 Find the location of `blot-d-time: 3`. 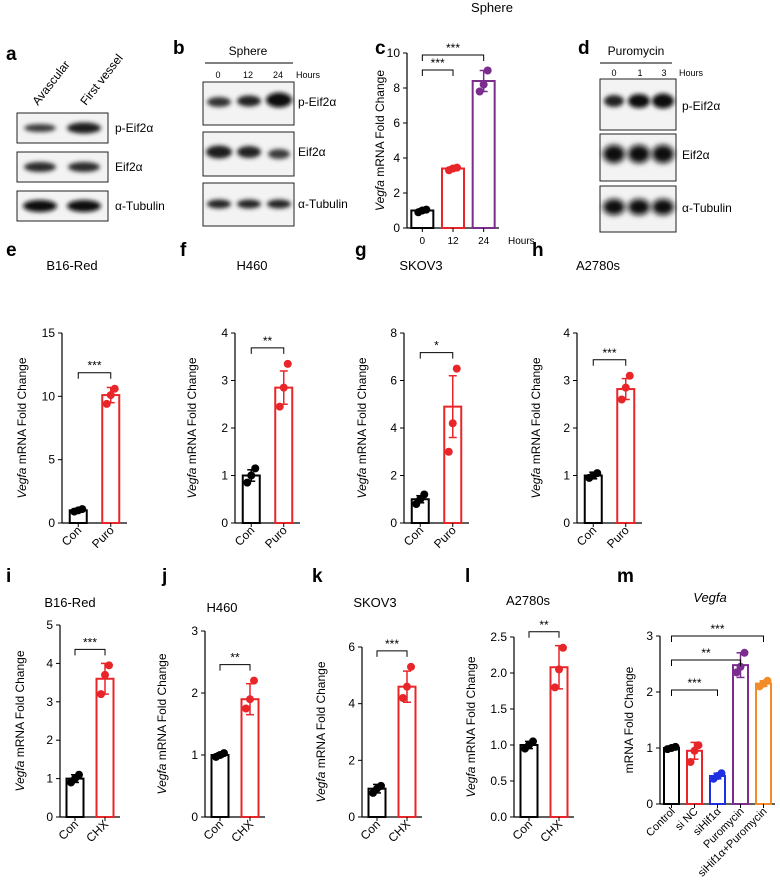

blot-d-time: 3 is located at coordinates (663, 73).